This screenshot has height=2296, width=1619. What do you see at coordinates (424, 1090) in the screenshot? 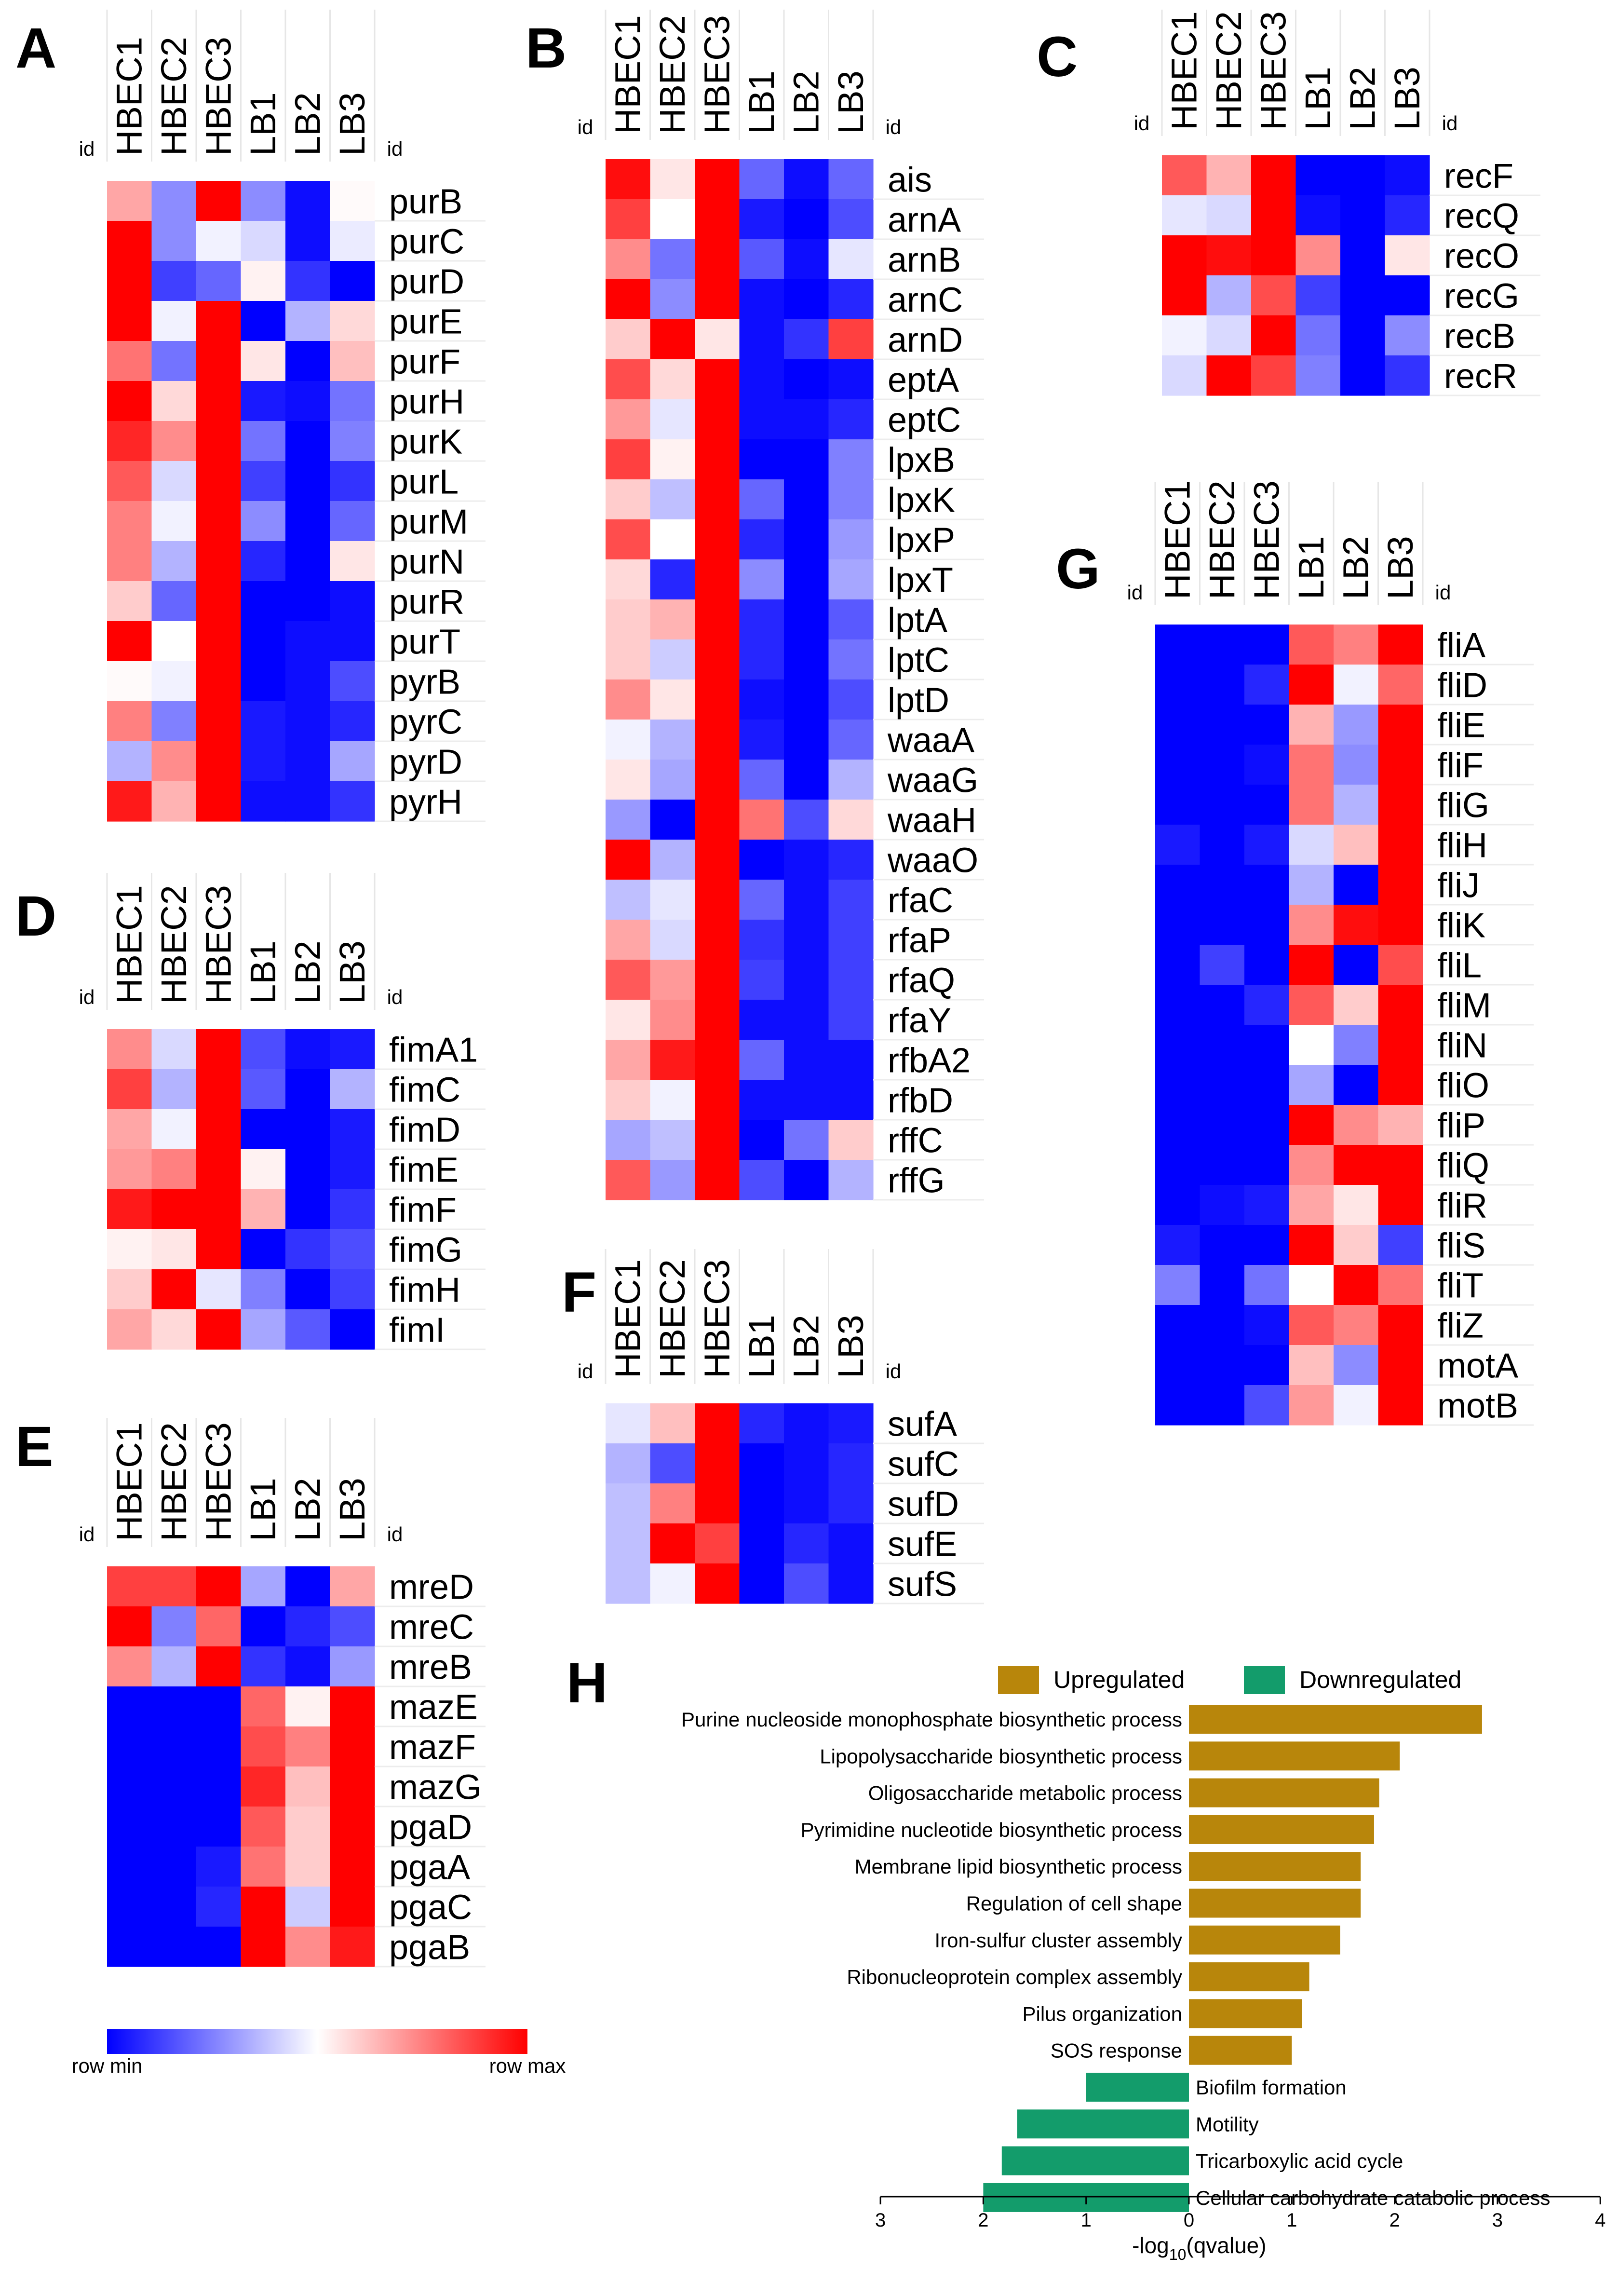
I see `row-label: fimC` at bounding box center [424, 1090].